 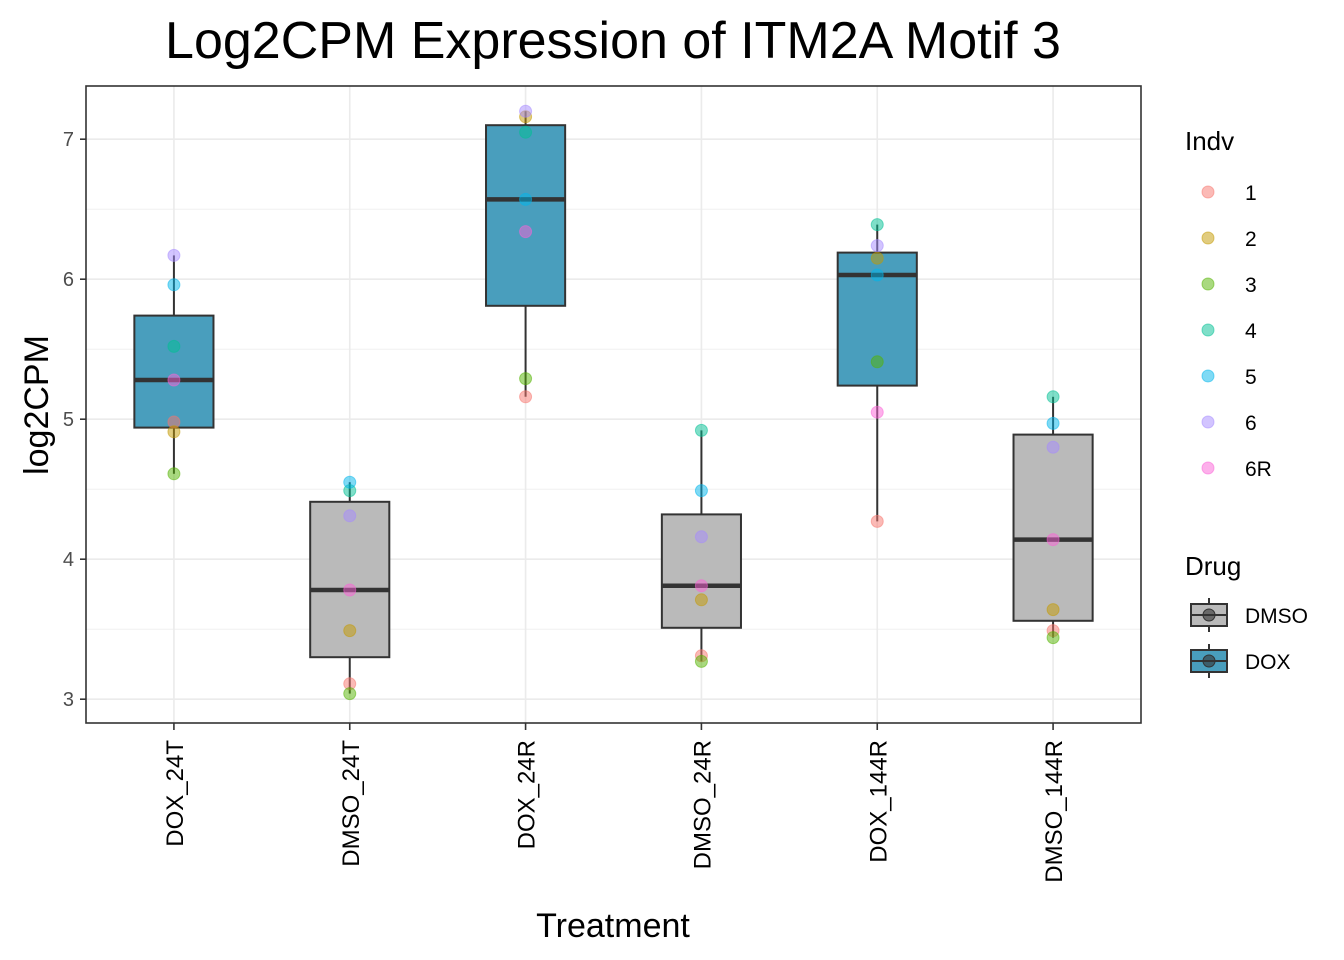 I want to click on x-tick-label: DOX_144R, so click(x=878, y=801).